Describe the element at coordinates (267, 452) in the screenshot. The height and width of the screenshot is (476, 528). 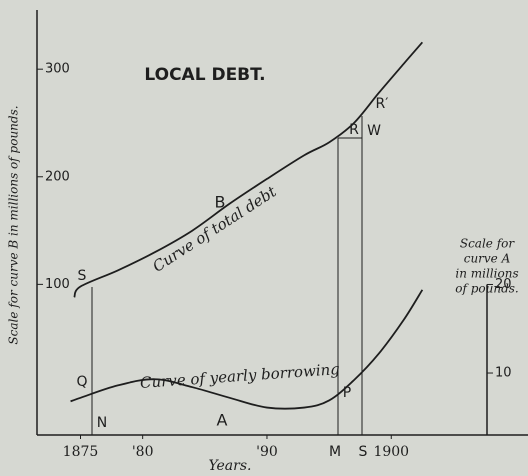
I see `x-tick-label: '90` at that location.